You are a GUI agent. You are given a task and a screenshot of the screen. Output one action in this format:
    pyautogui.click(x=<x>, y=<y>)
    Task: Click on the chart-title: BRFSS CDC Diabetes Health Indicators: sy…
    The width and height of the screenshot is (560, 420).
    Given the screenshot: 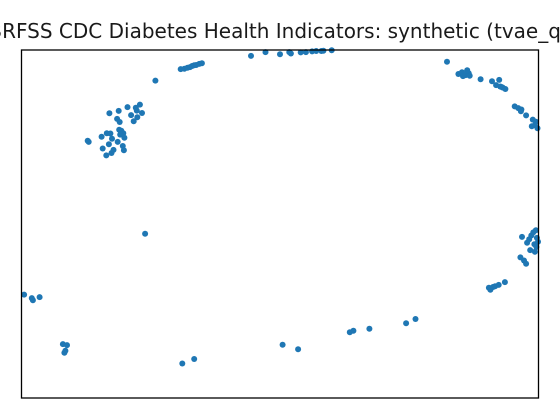 What is the action you would take?
    pyautogui.click(x=280, y=31)
    